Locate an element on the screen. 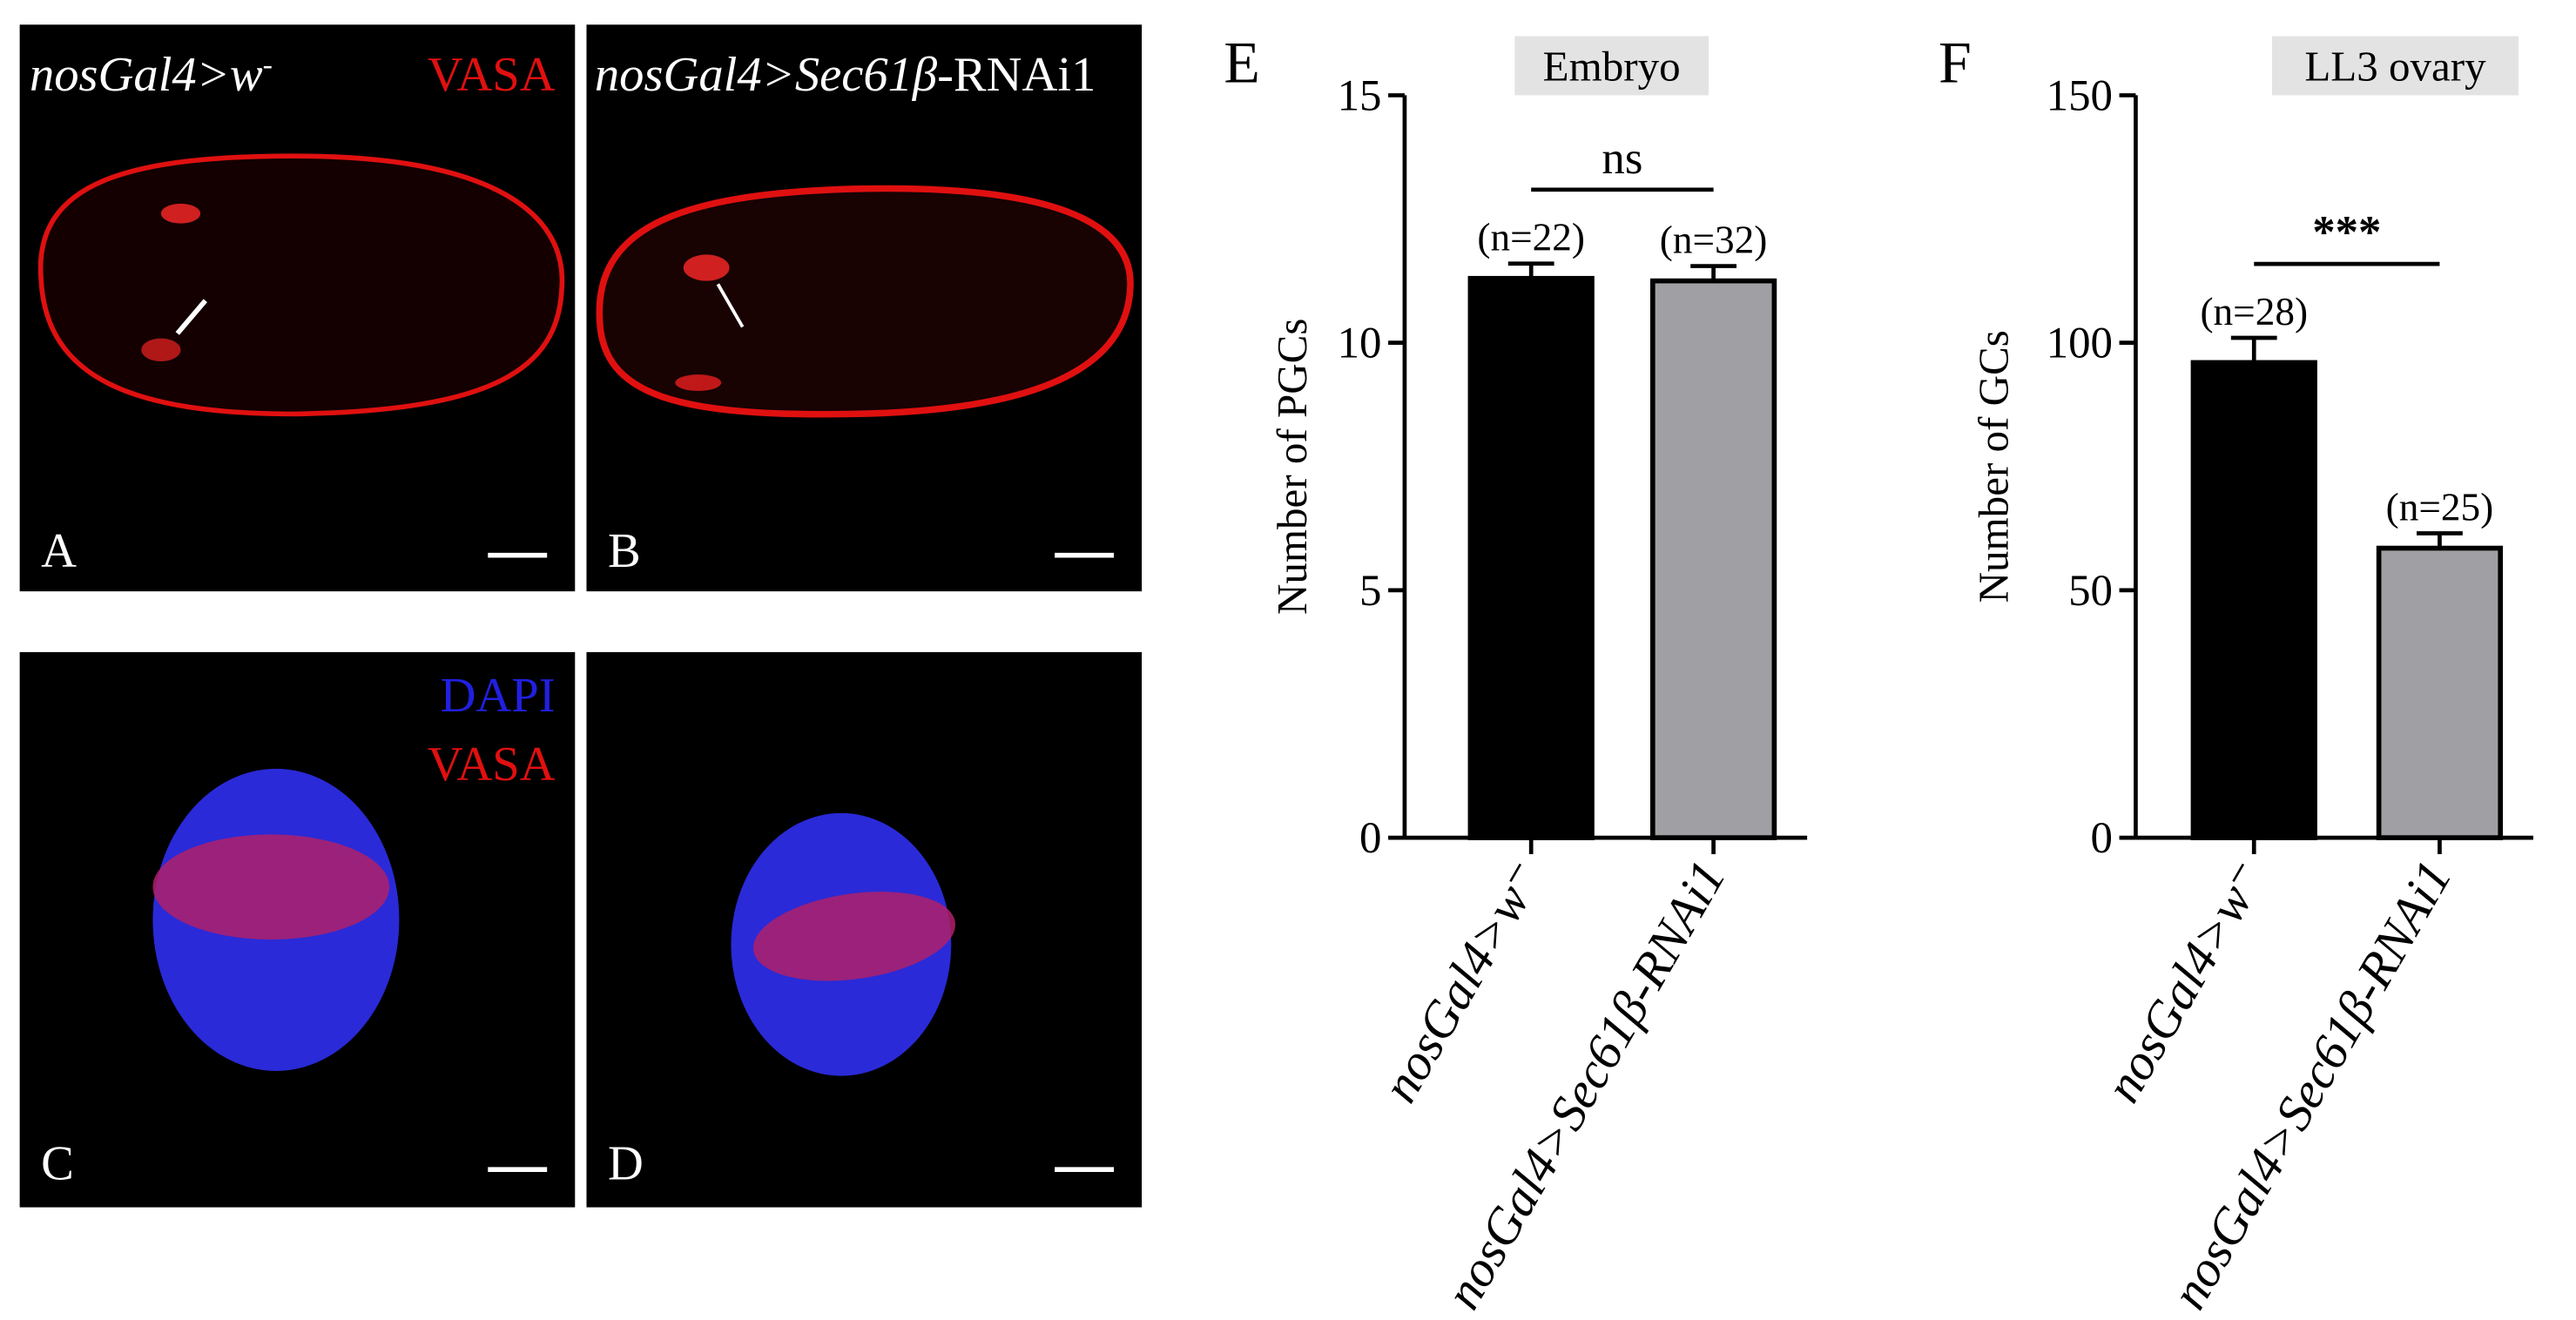 The width and height of the screenshot is (2576, 1320). panel-letter: B is located at coordinates (624, 551).